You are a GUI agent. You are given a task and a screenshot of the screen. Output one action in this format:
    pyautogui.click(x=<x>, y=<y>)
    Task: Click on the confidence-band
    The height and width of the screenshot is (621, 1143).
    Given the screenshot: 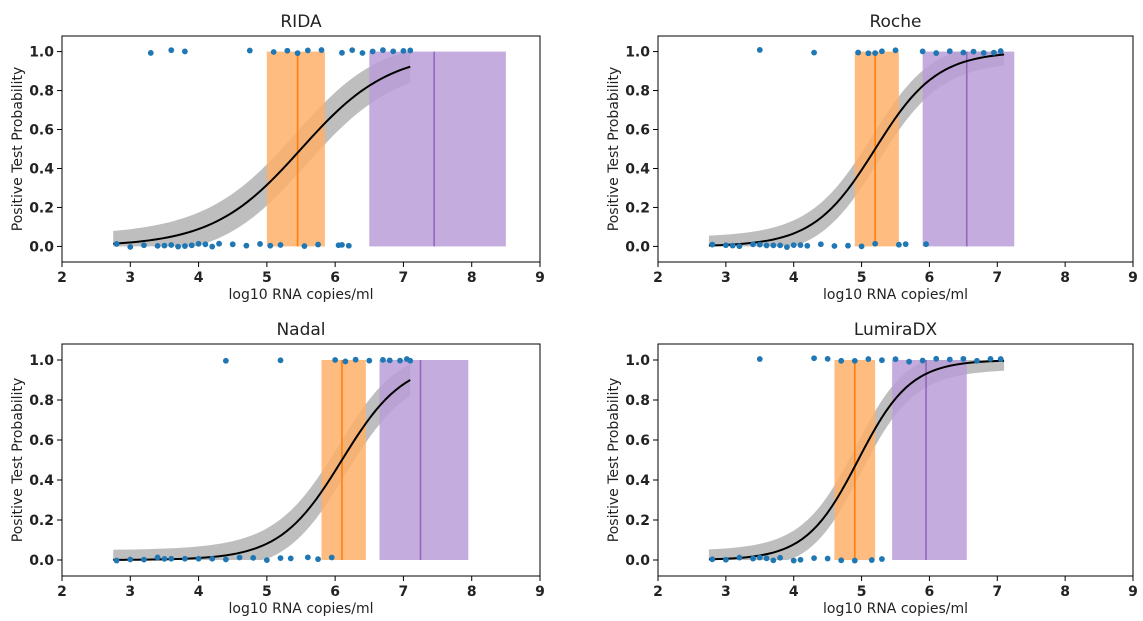 What is the action you would take?
    pyautogui.click(x=262, y=149)
    